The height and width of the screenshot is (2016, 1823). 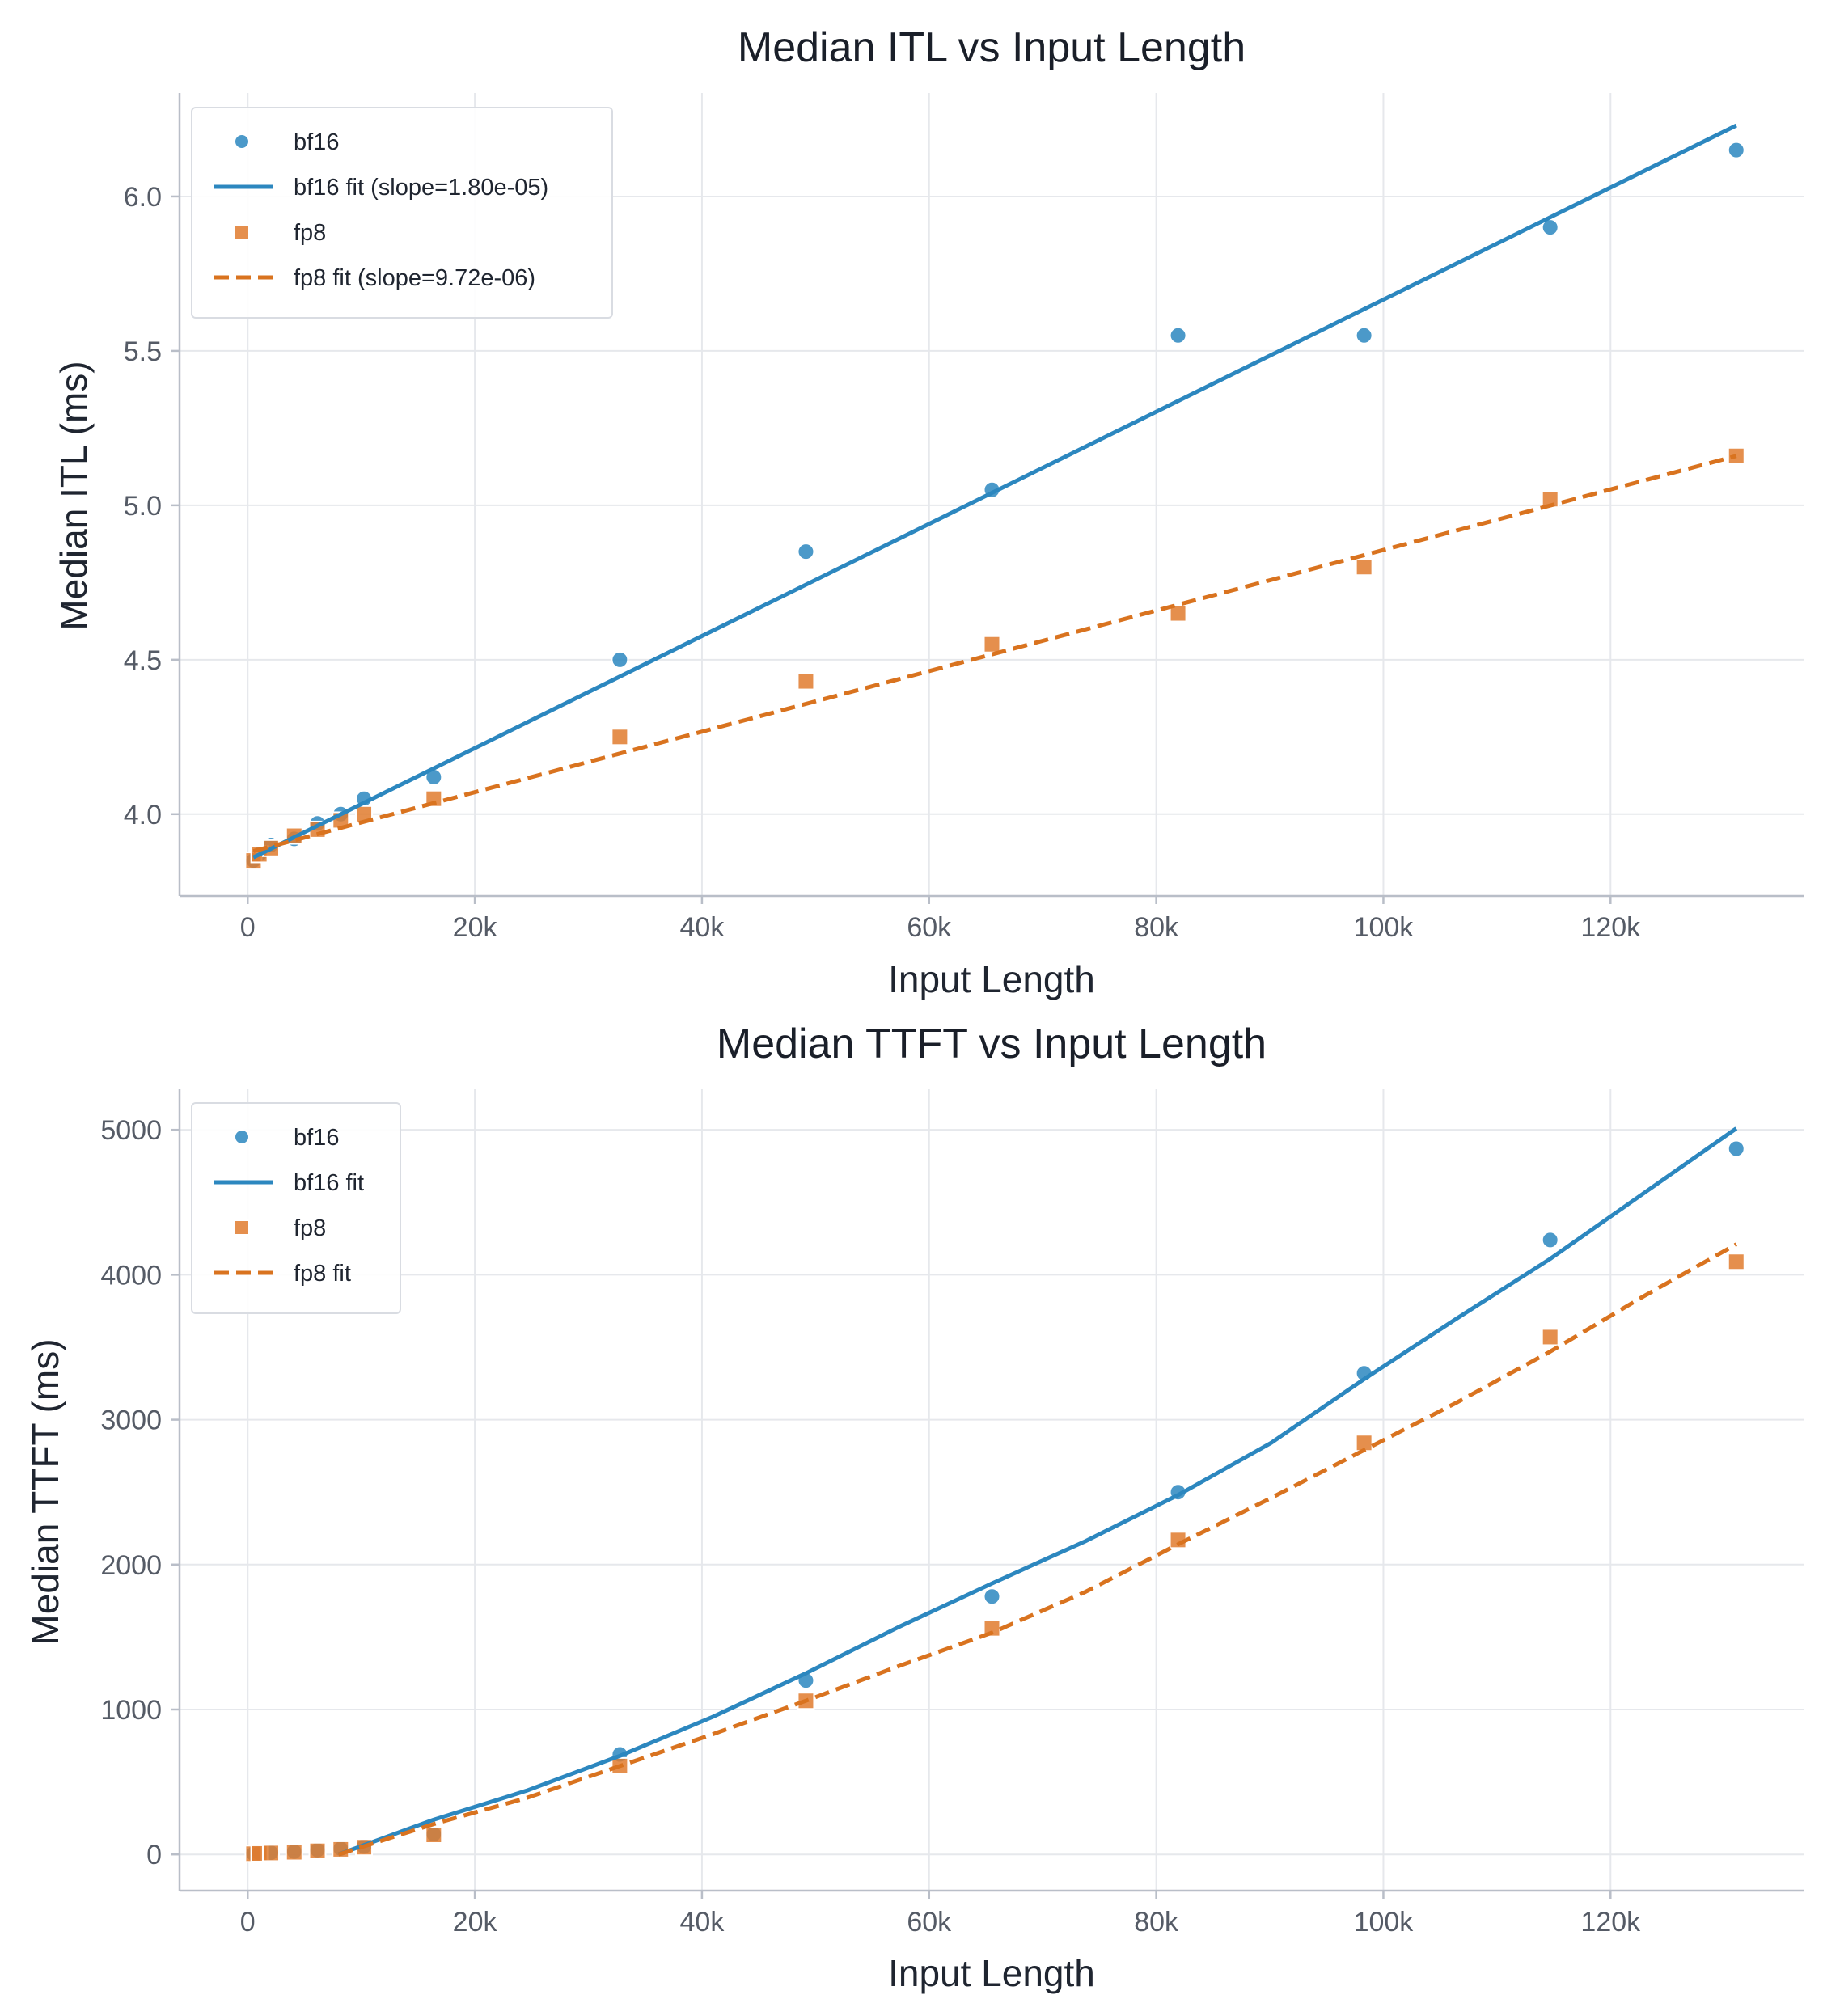 I want to click on itl-x-tick-label: 80k, so click(x=1157, y=927).